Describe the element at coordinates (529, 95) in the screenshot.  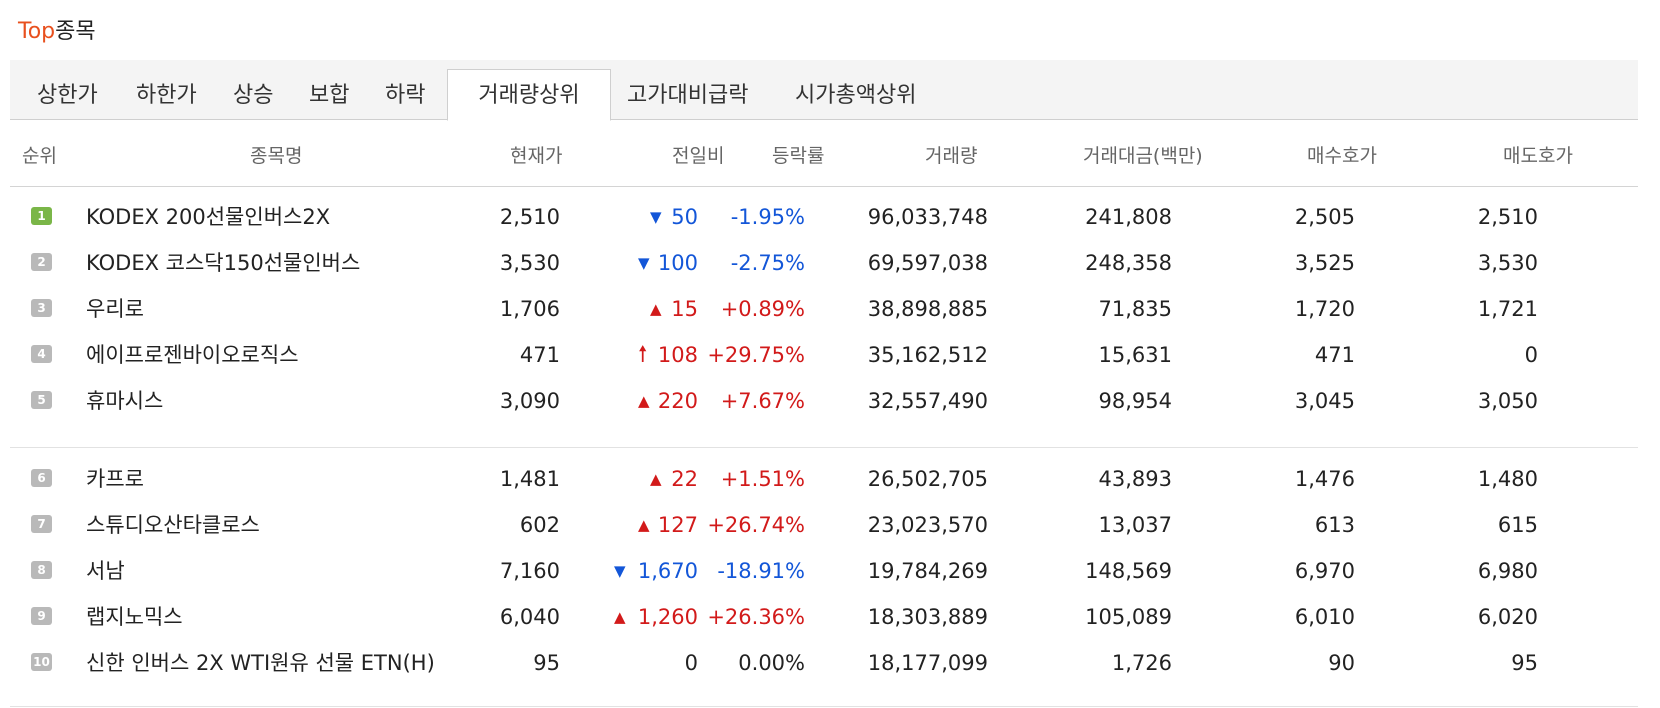
I see `tab-top-volume: 거래량상위` at that location.